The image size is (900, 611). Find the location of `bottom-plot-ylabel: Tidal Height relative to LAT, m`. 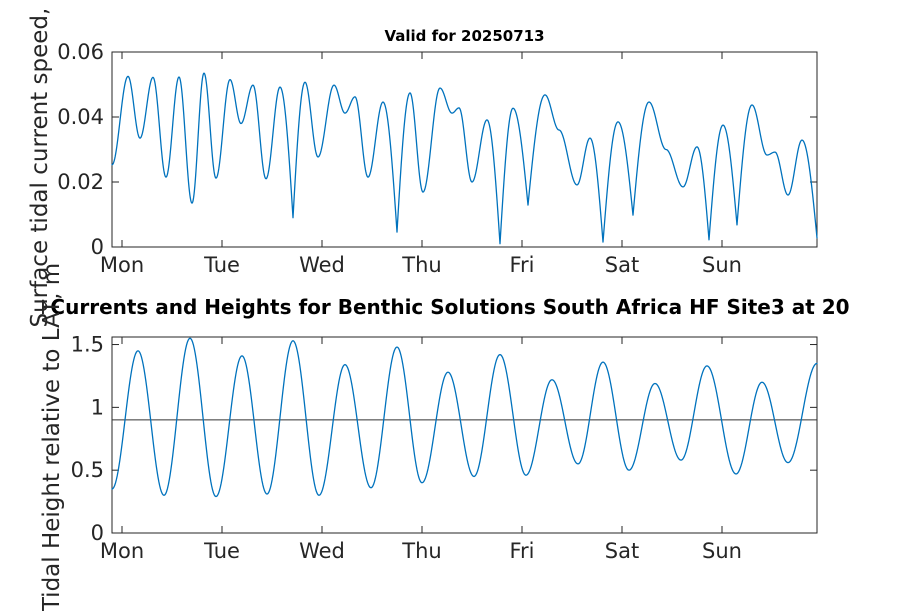

bottom-plot-ylabel: Tidal Height relative to LAT, m is located at coordinates (52, 436).